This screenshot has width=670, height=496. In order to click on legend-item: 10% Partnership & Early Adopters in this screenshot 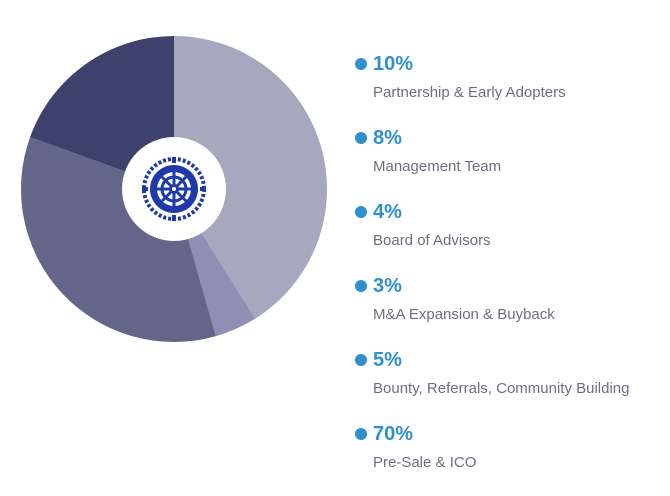, I will do `click(510, 89)`.